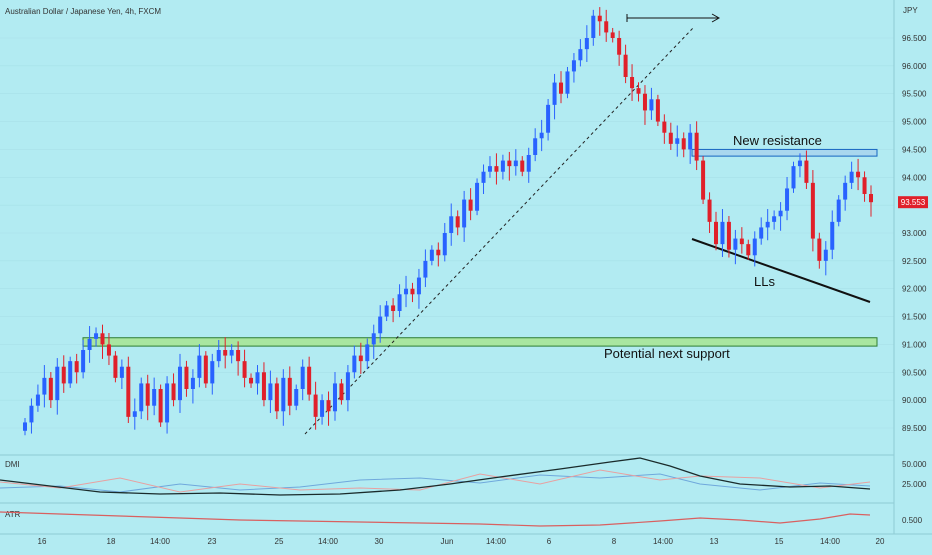  Describe the element at coordinates (13, 514) in the screenshot. I see `atr-label: ATR` at that location.